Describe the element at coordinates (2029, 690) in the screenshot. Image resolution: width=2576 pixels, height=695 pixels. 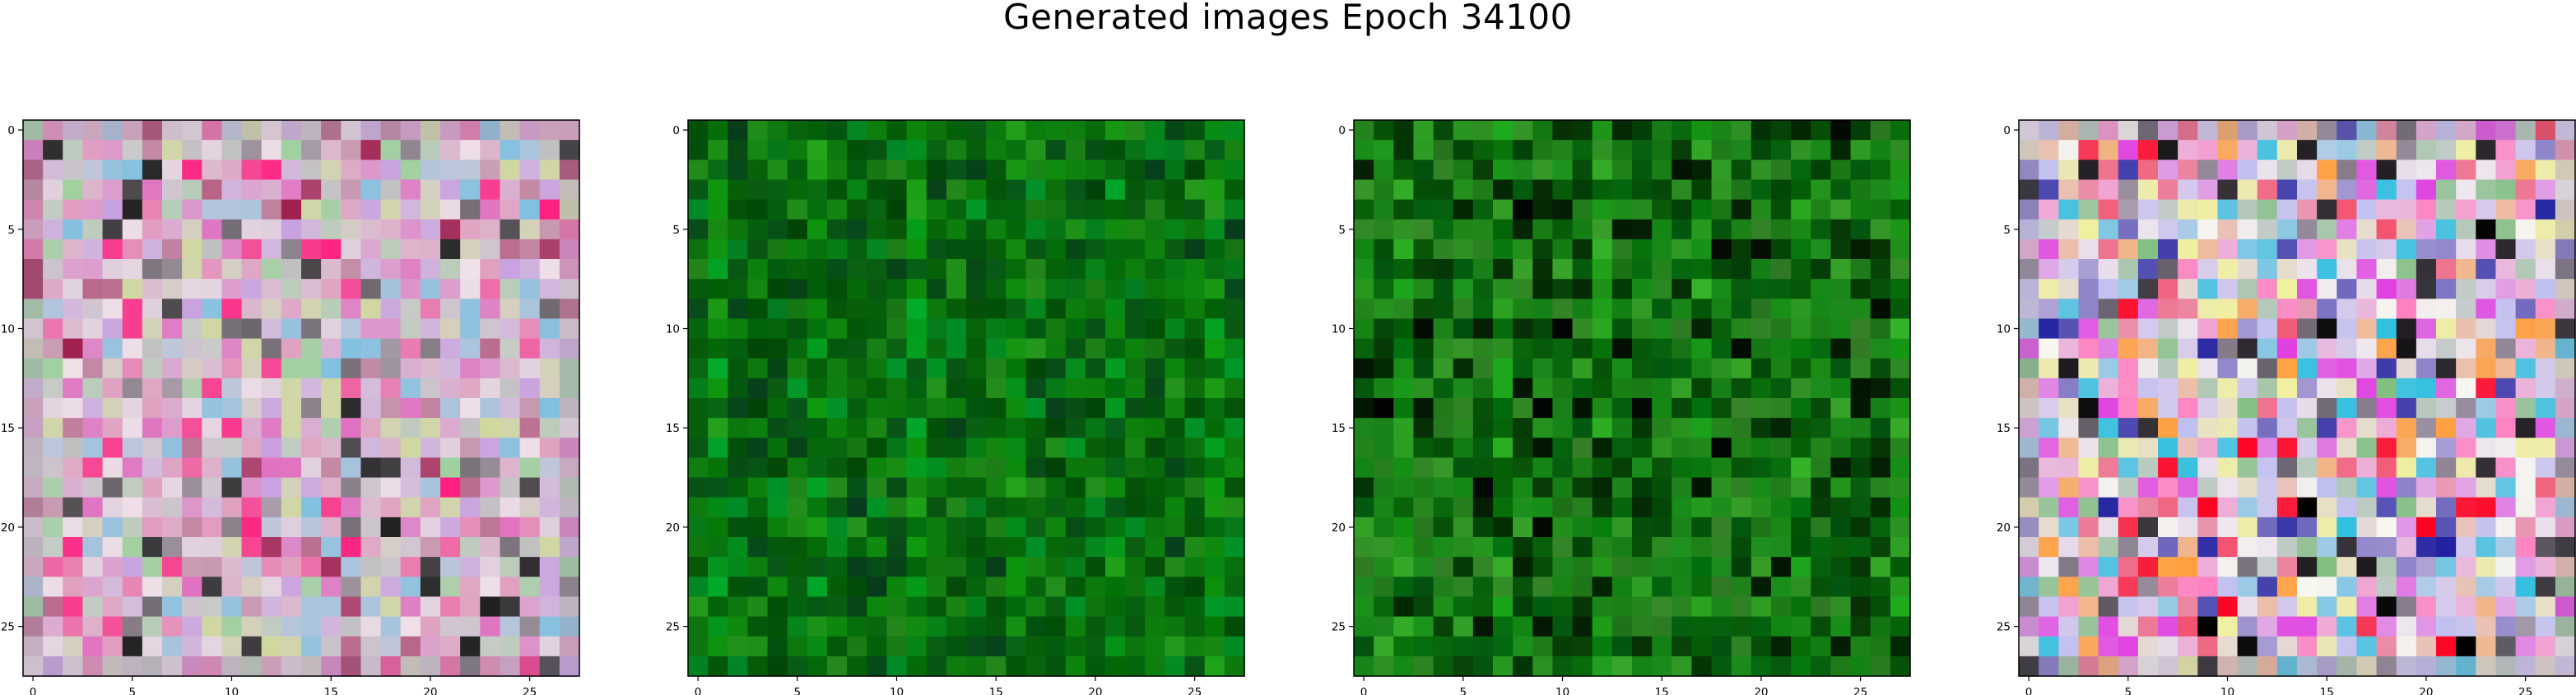
I see `x-tick-label: 0` at that location.